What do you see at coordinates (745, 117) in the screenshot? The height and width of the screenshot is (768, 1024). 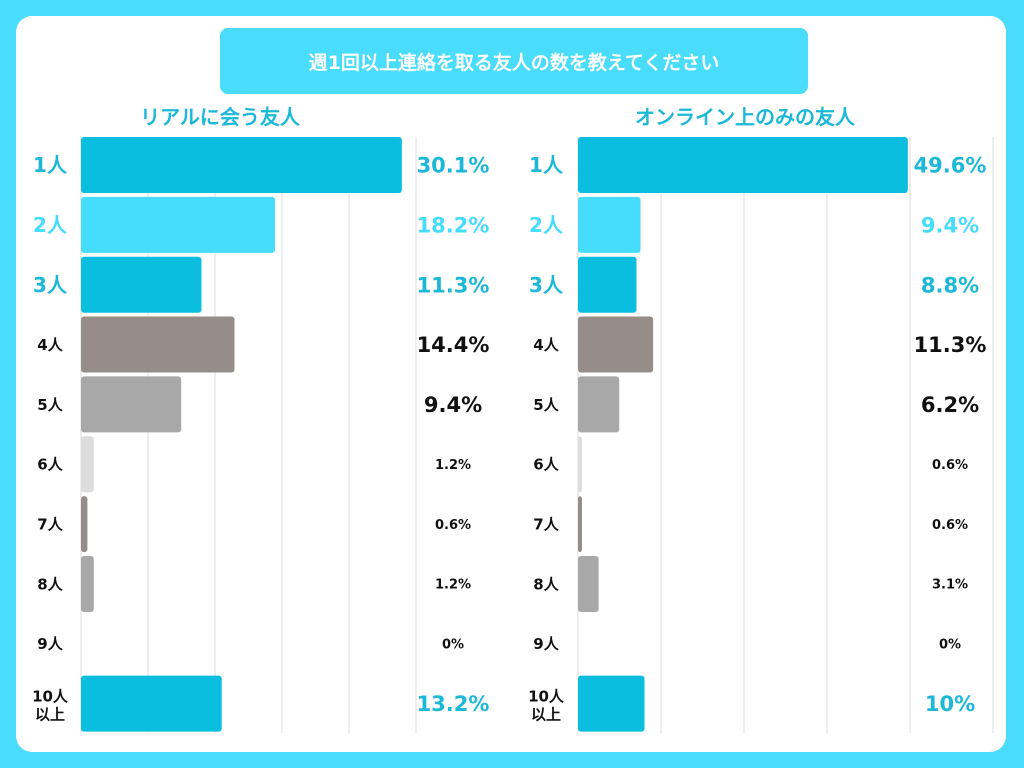 I see `panel-subtitle: オンライン上のみの友人` at bounding box center [745, 117].